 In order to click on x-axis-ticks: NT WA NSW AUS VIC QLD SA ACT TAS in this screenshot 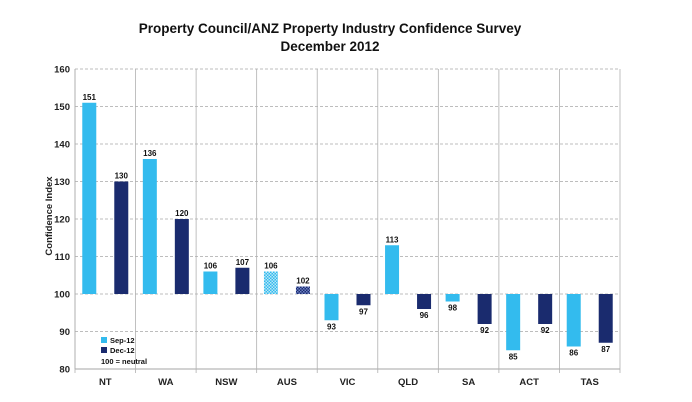, I will do `click(349, 382)`.